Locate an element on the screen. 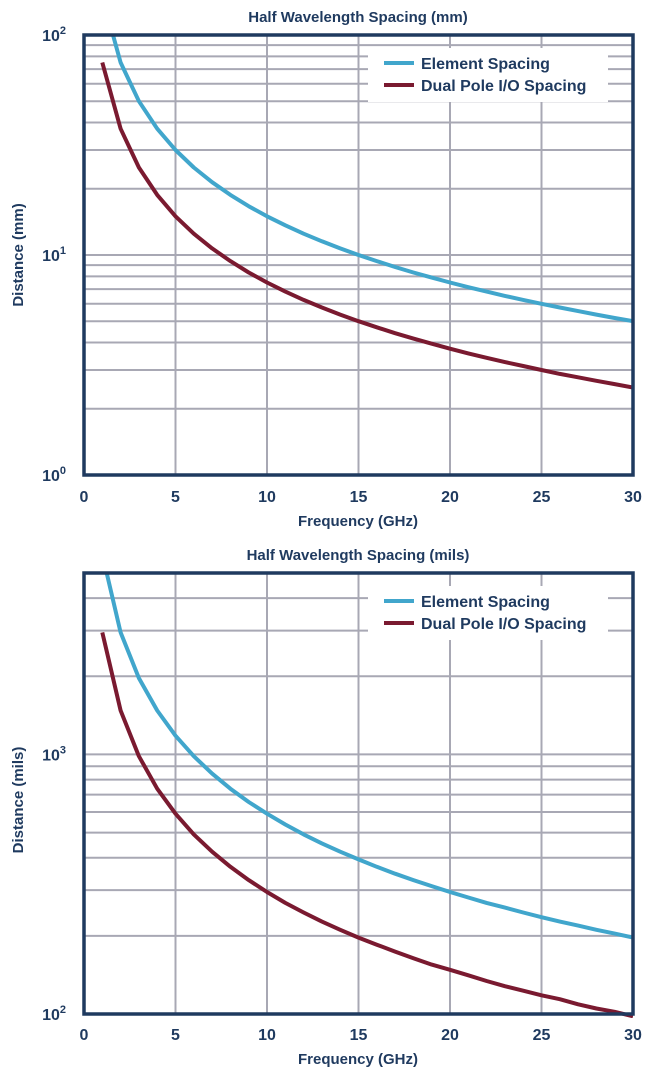 Image resolution: width=652 pixels, height=1075 pixels. y-axis-label: Distance (mm) is located at coordinates (18, 254).